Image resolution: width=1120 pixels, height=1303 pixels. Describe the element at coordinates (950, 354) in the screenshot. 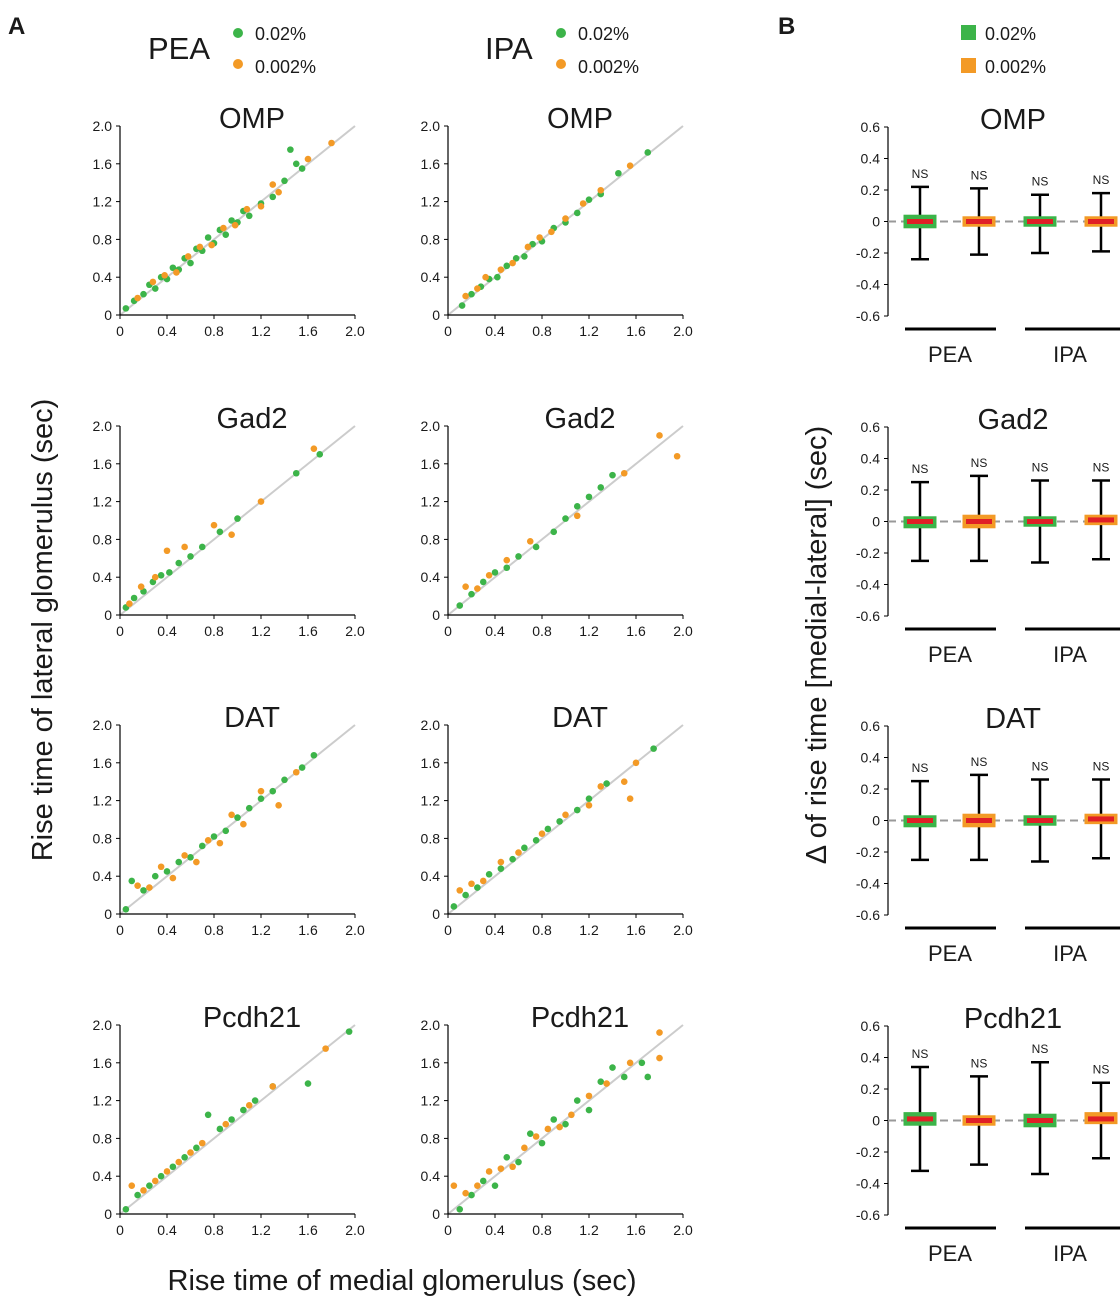

I see `group-label-pea: PEA` at that location.